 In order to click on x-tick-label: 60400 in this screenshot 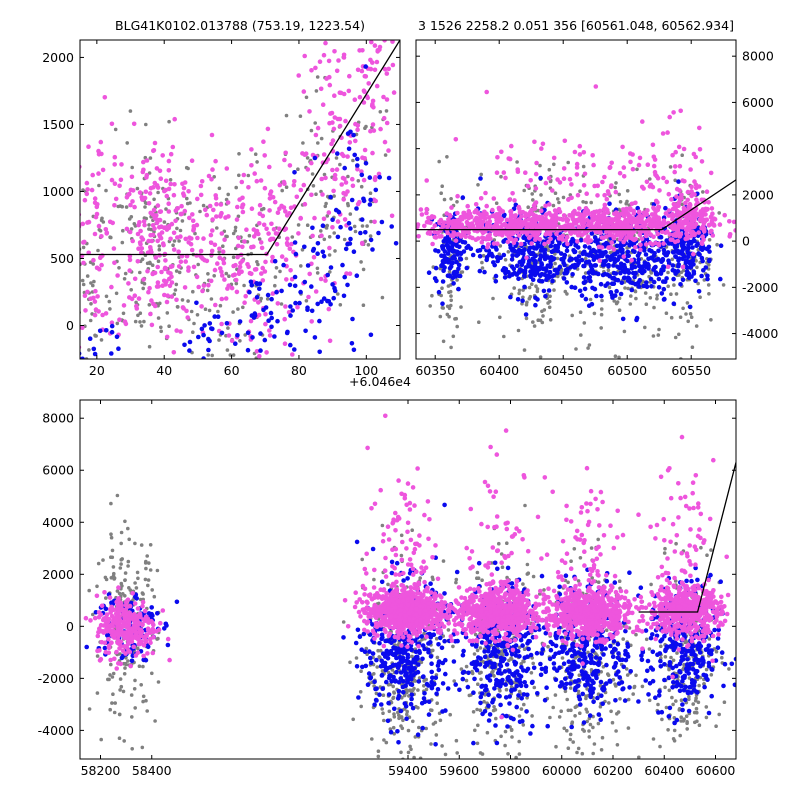, I will do `click(499, 370)`.